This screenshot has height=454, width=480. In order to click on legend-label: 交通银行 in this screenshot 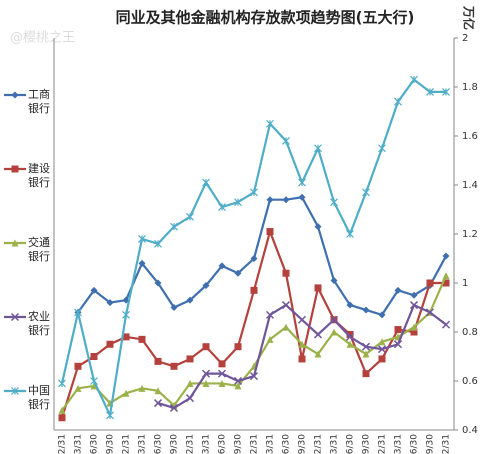, I will do `click(39, 249)`.